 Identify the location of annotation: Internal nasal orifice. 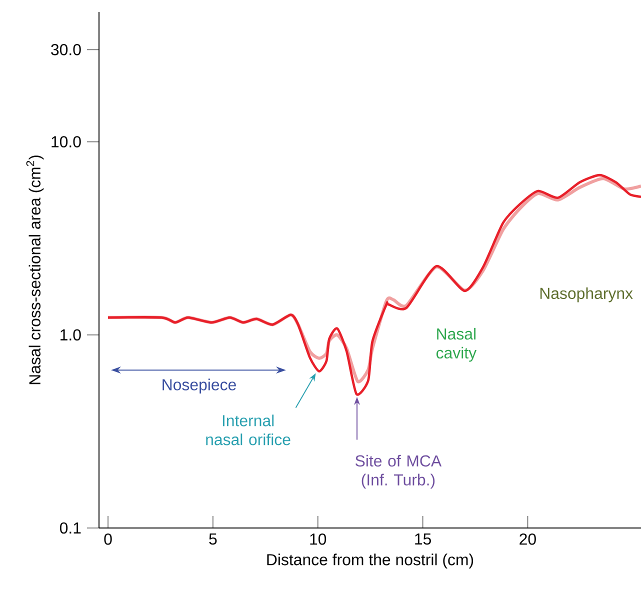
(248, 430).